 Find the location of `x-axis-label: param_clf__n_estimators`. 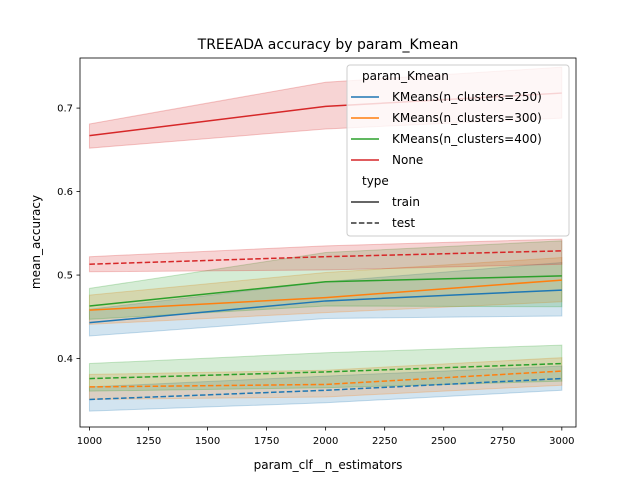

x-axis-label: param_clf__n_estimators is located at coordinates (328, 465).